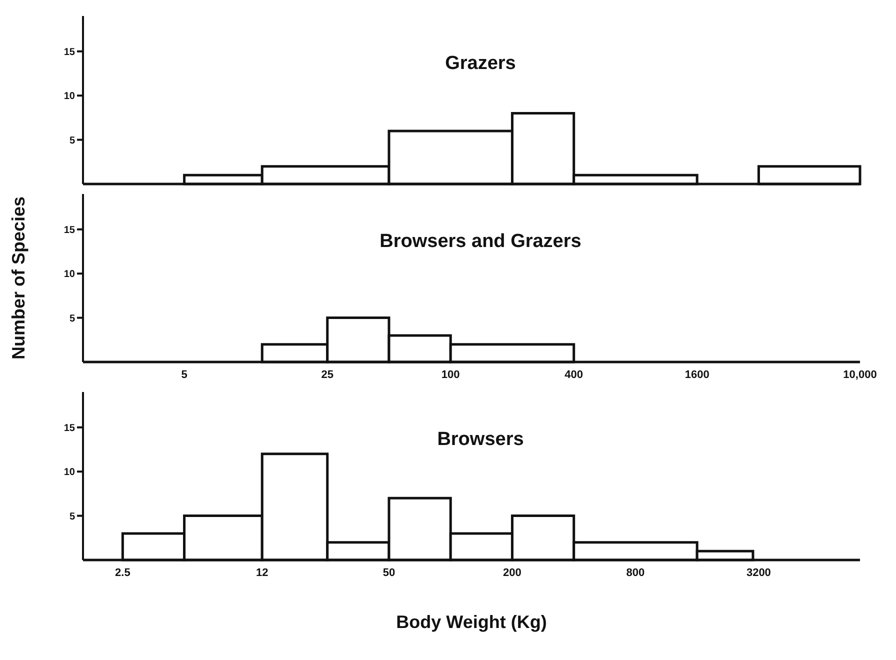 The width and height of the screenshot is (896, 660). What do you see at coordinates (184, 374) in the screenshot?
I see `x-tick-label: 5` at bounding box center [184, 374].